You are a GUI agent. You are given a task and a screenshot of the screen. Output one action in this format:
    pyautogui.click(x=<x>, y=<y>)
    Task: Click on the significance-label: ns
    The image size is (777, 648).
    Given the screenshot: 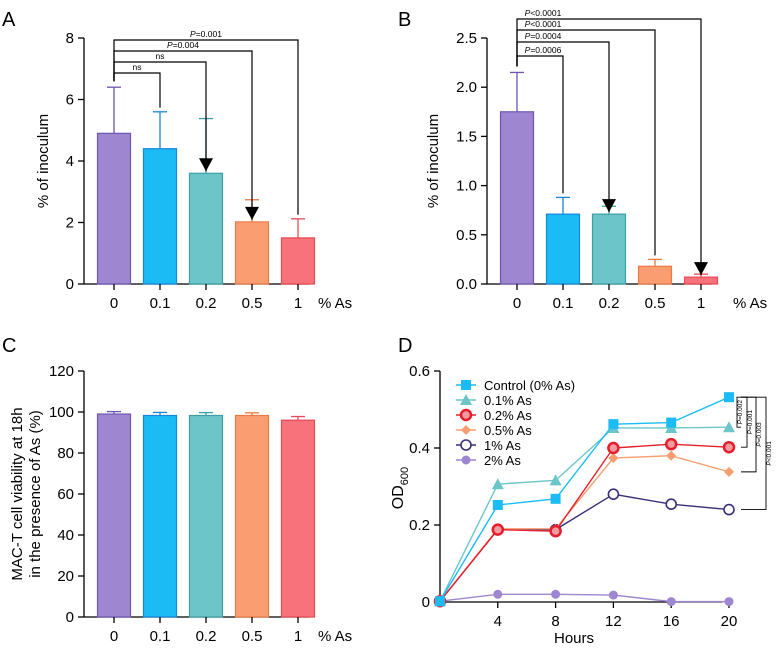 What is the action you would take?
    pyautogui.click(x=137, y=67)
    